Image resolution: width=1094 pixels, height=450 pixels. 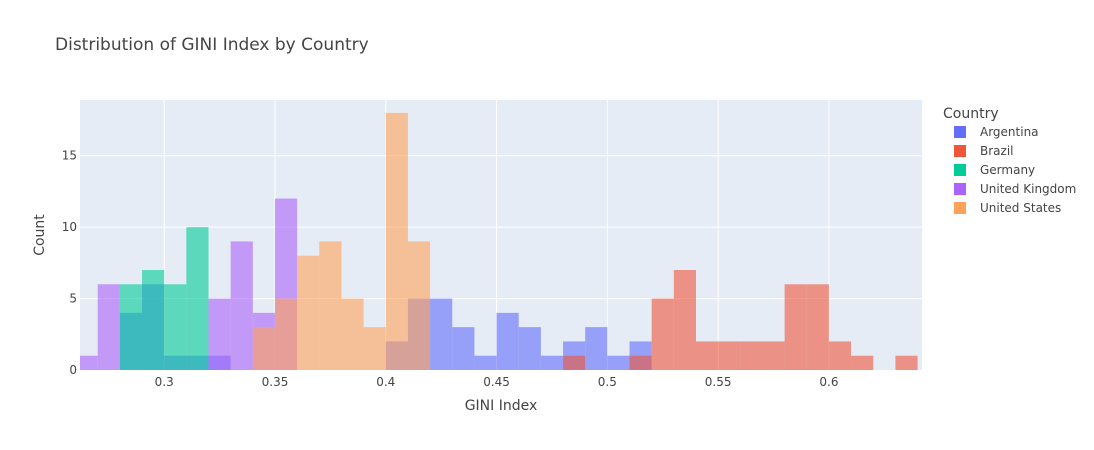 I want to click on legend-label: Argentina, so click(x=1009, y=132).